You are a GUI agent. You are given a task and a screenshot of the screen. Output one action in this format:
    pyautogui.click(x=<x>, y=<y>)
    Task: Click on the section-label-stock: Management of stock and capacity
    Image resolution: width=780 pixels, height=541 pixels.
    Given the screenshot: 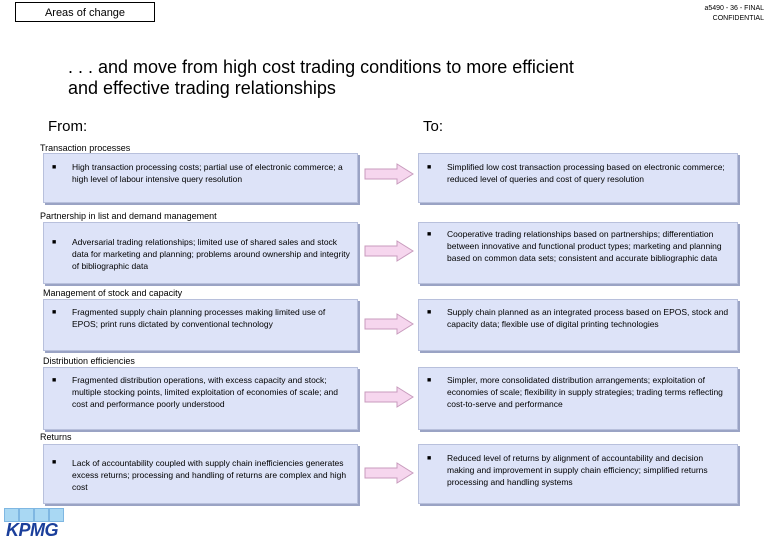 What is the action you would take?
    pyautogui.click(x=113, y=293)
    